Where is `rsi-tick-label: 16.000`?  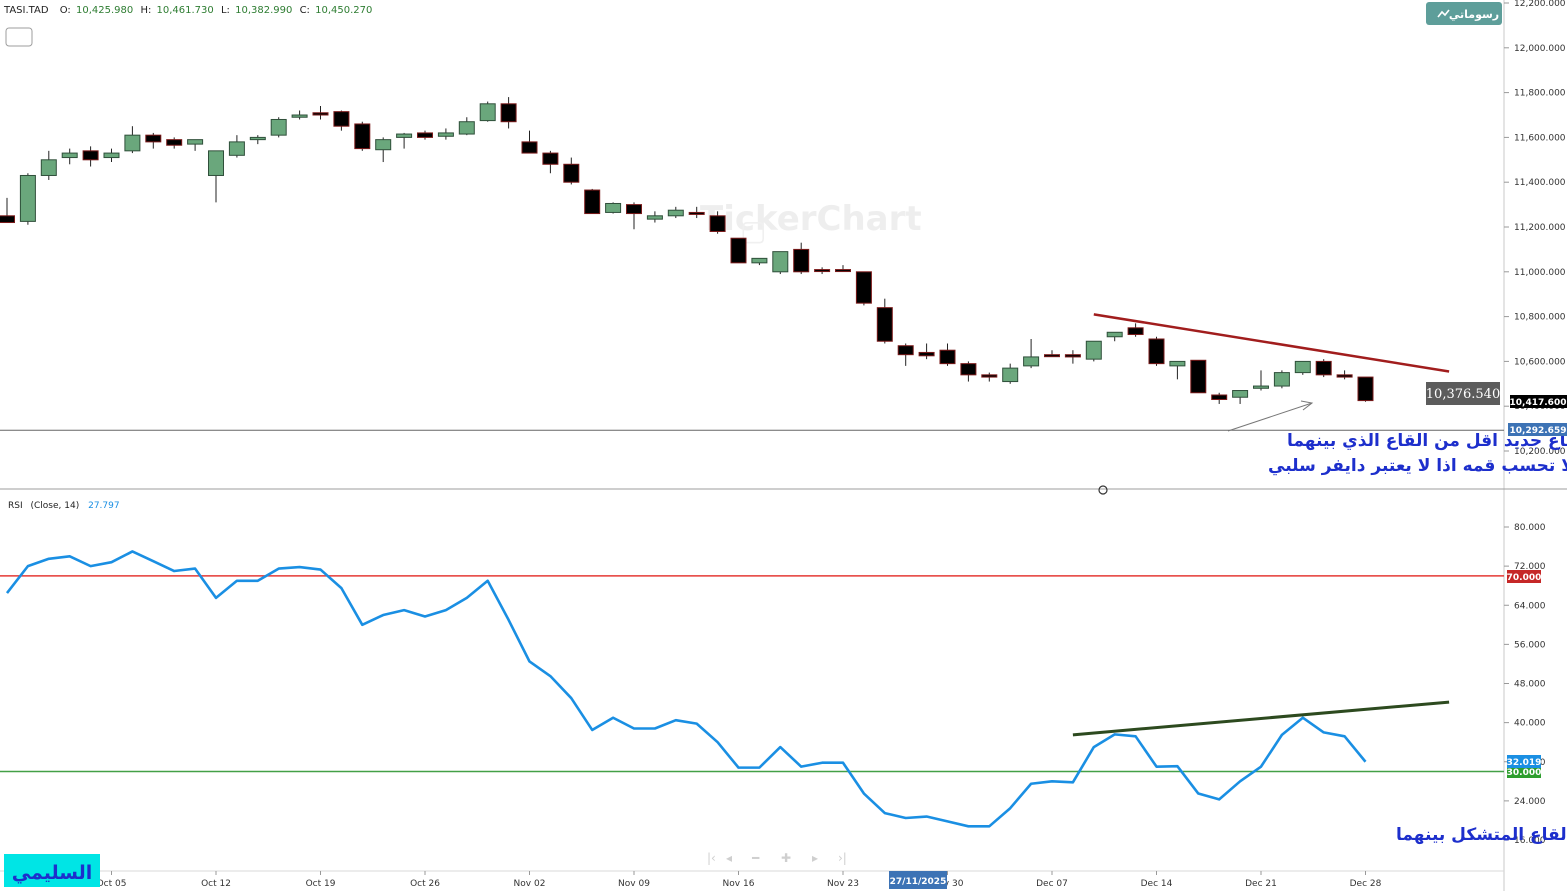 rsi-tick-label: 16.000 is located at coordinates (1530, 841).